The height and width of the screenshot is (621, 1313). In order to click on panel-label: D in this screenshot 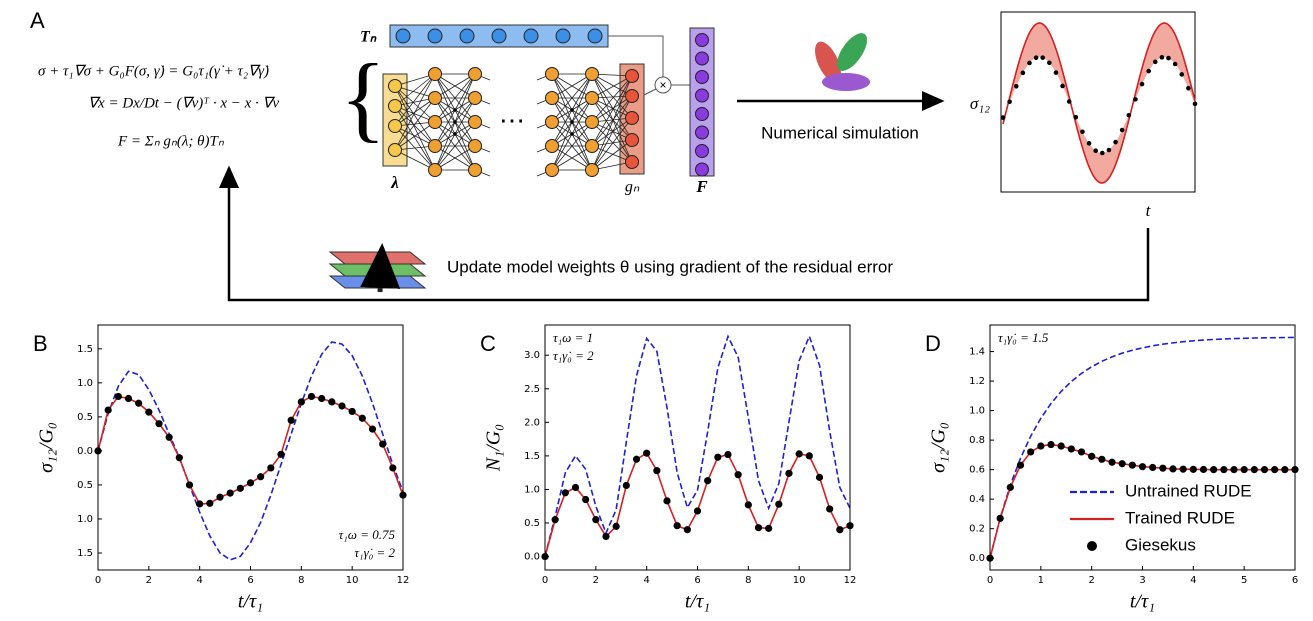, I will do `click(933, 343)`.